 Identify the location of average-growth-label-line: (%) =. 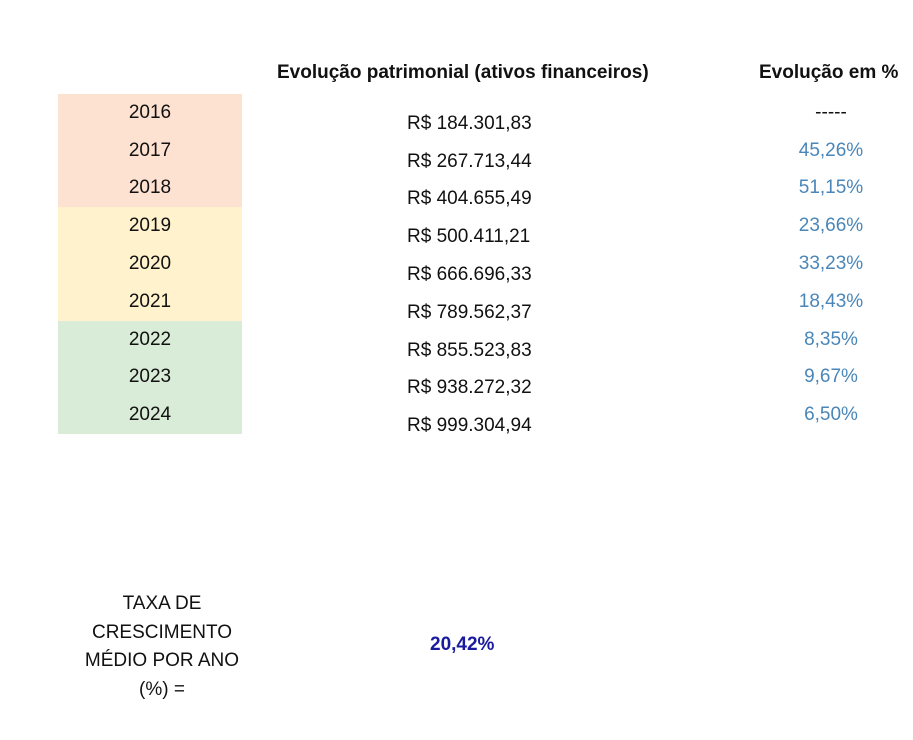
(162, 689).